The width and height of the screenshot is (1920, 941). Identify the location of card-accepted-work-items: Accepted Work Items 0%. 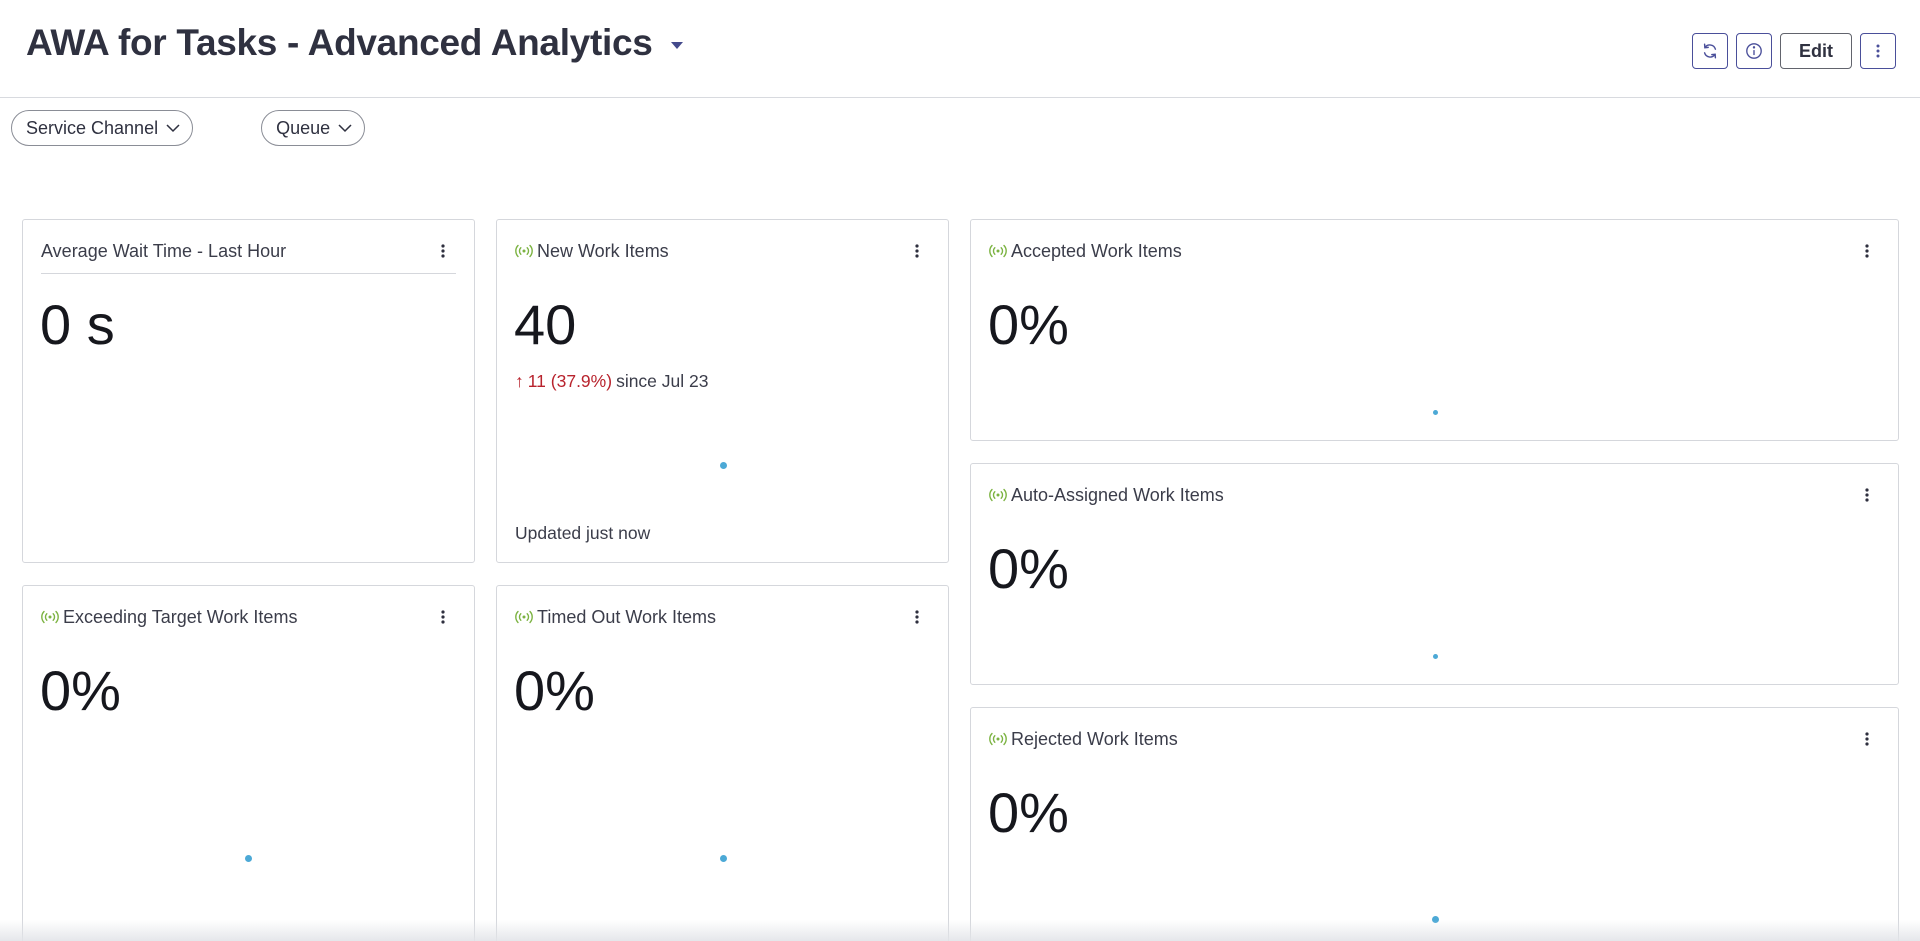
(1434, 330).